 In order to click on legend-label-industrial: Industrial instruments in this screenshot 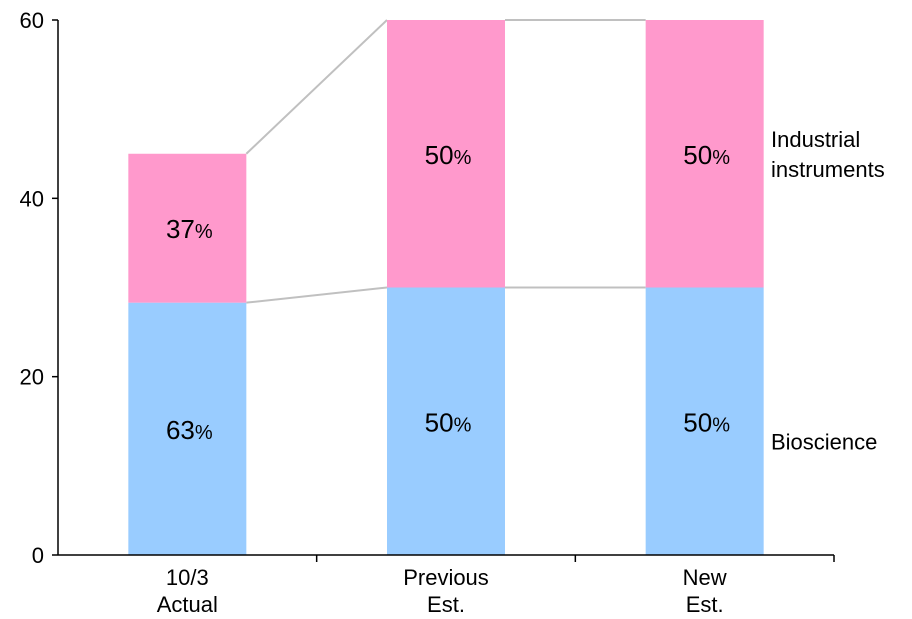, I will do `click(828, 154)`.